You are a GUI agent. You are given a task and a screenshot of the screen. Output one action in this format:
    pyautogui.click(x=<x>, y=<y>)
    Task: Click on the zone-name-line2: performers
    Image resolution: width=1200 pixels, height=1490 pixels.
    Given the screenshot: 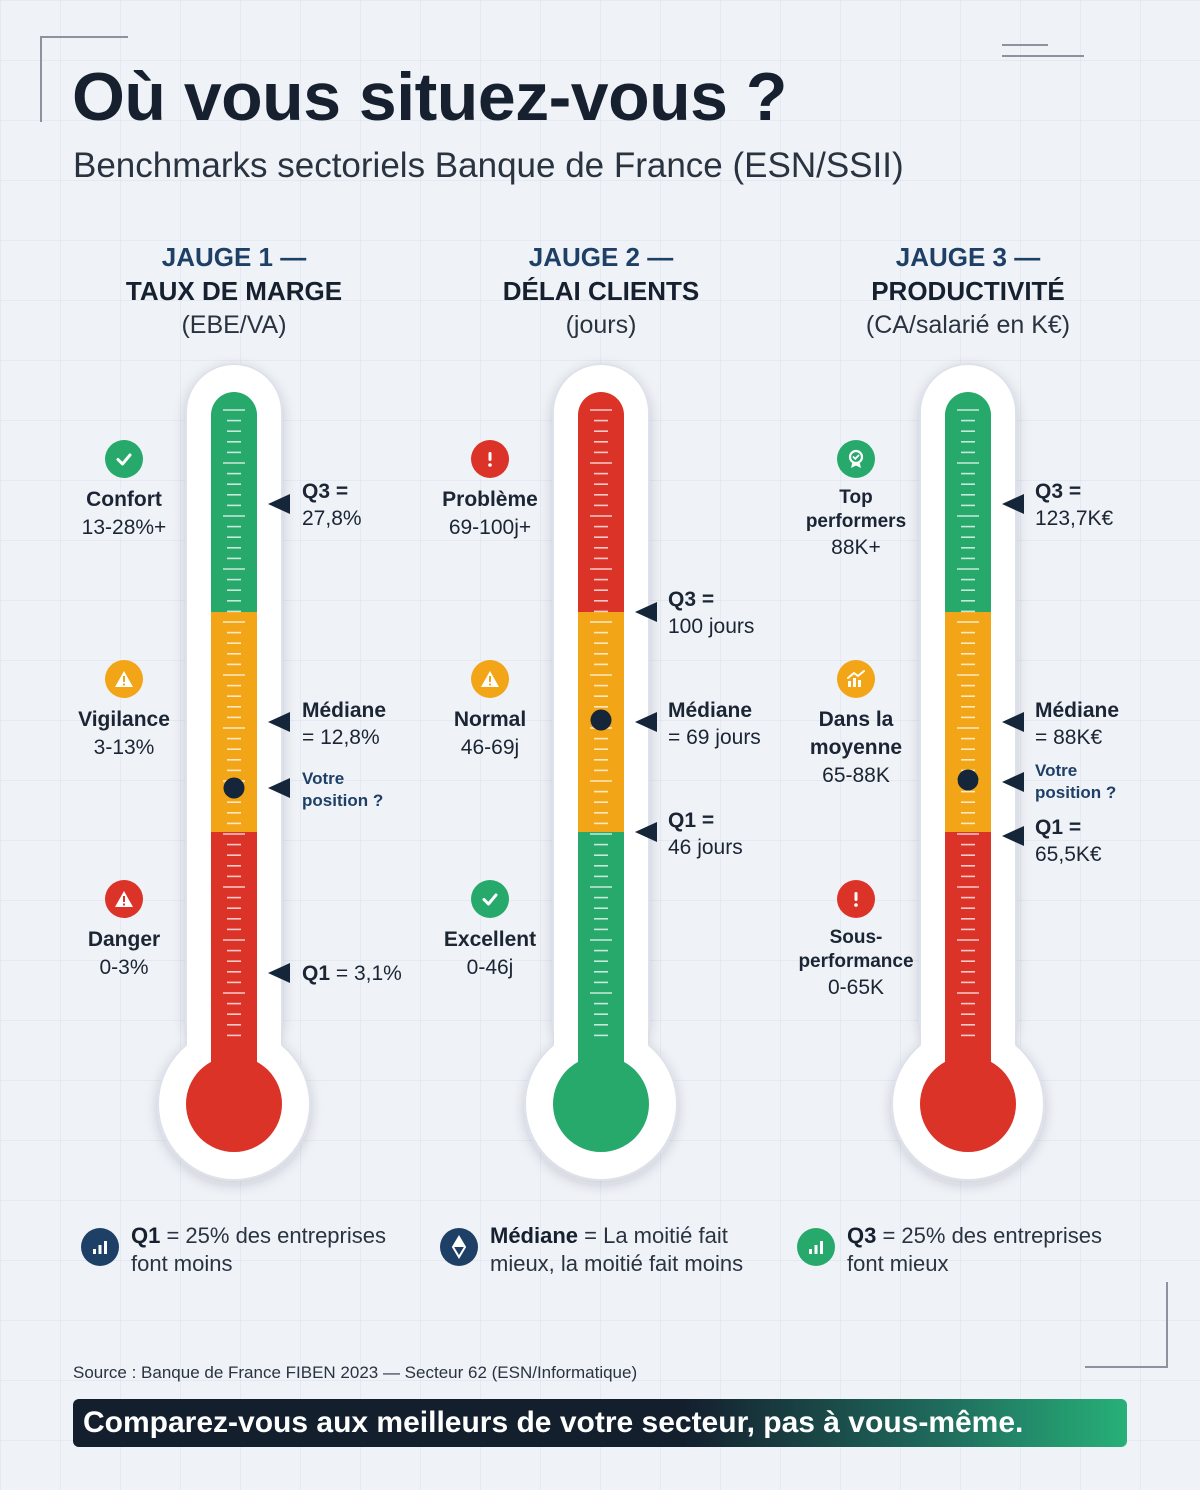 What is the action you would take?
    pyautogui.click(x=856, y=521)
    